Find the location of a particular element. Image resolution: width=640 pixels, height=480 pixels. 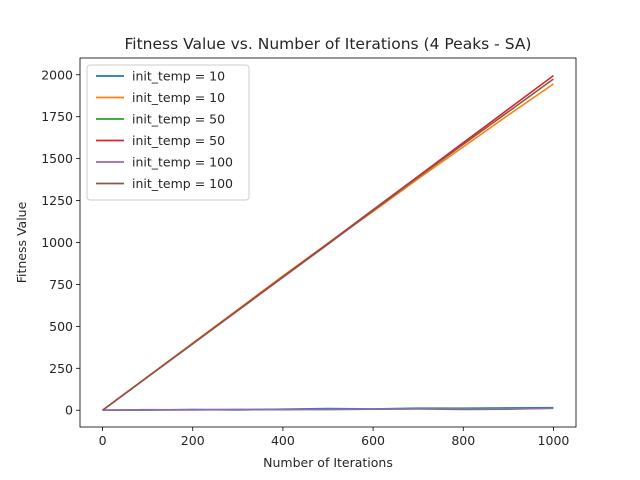

y-axis: 0 250 500 750 1000 1250 1500 1750 2000 is located at coordinates (60, 242).